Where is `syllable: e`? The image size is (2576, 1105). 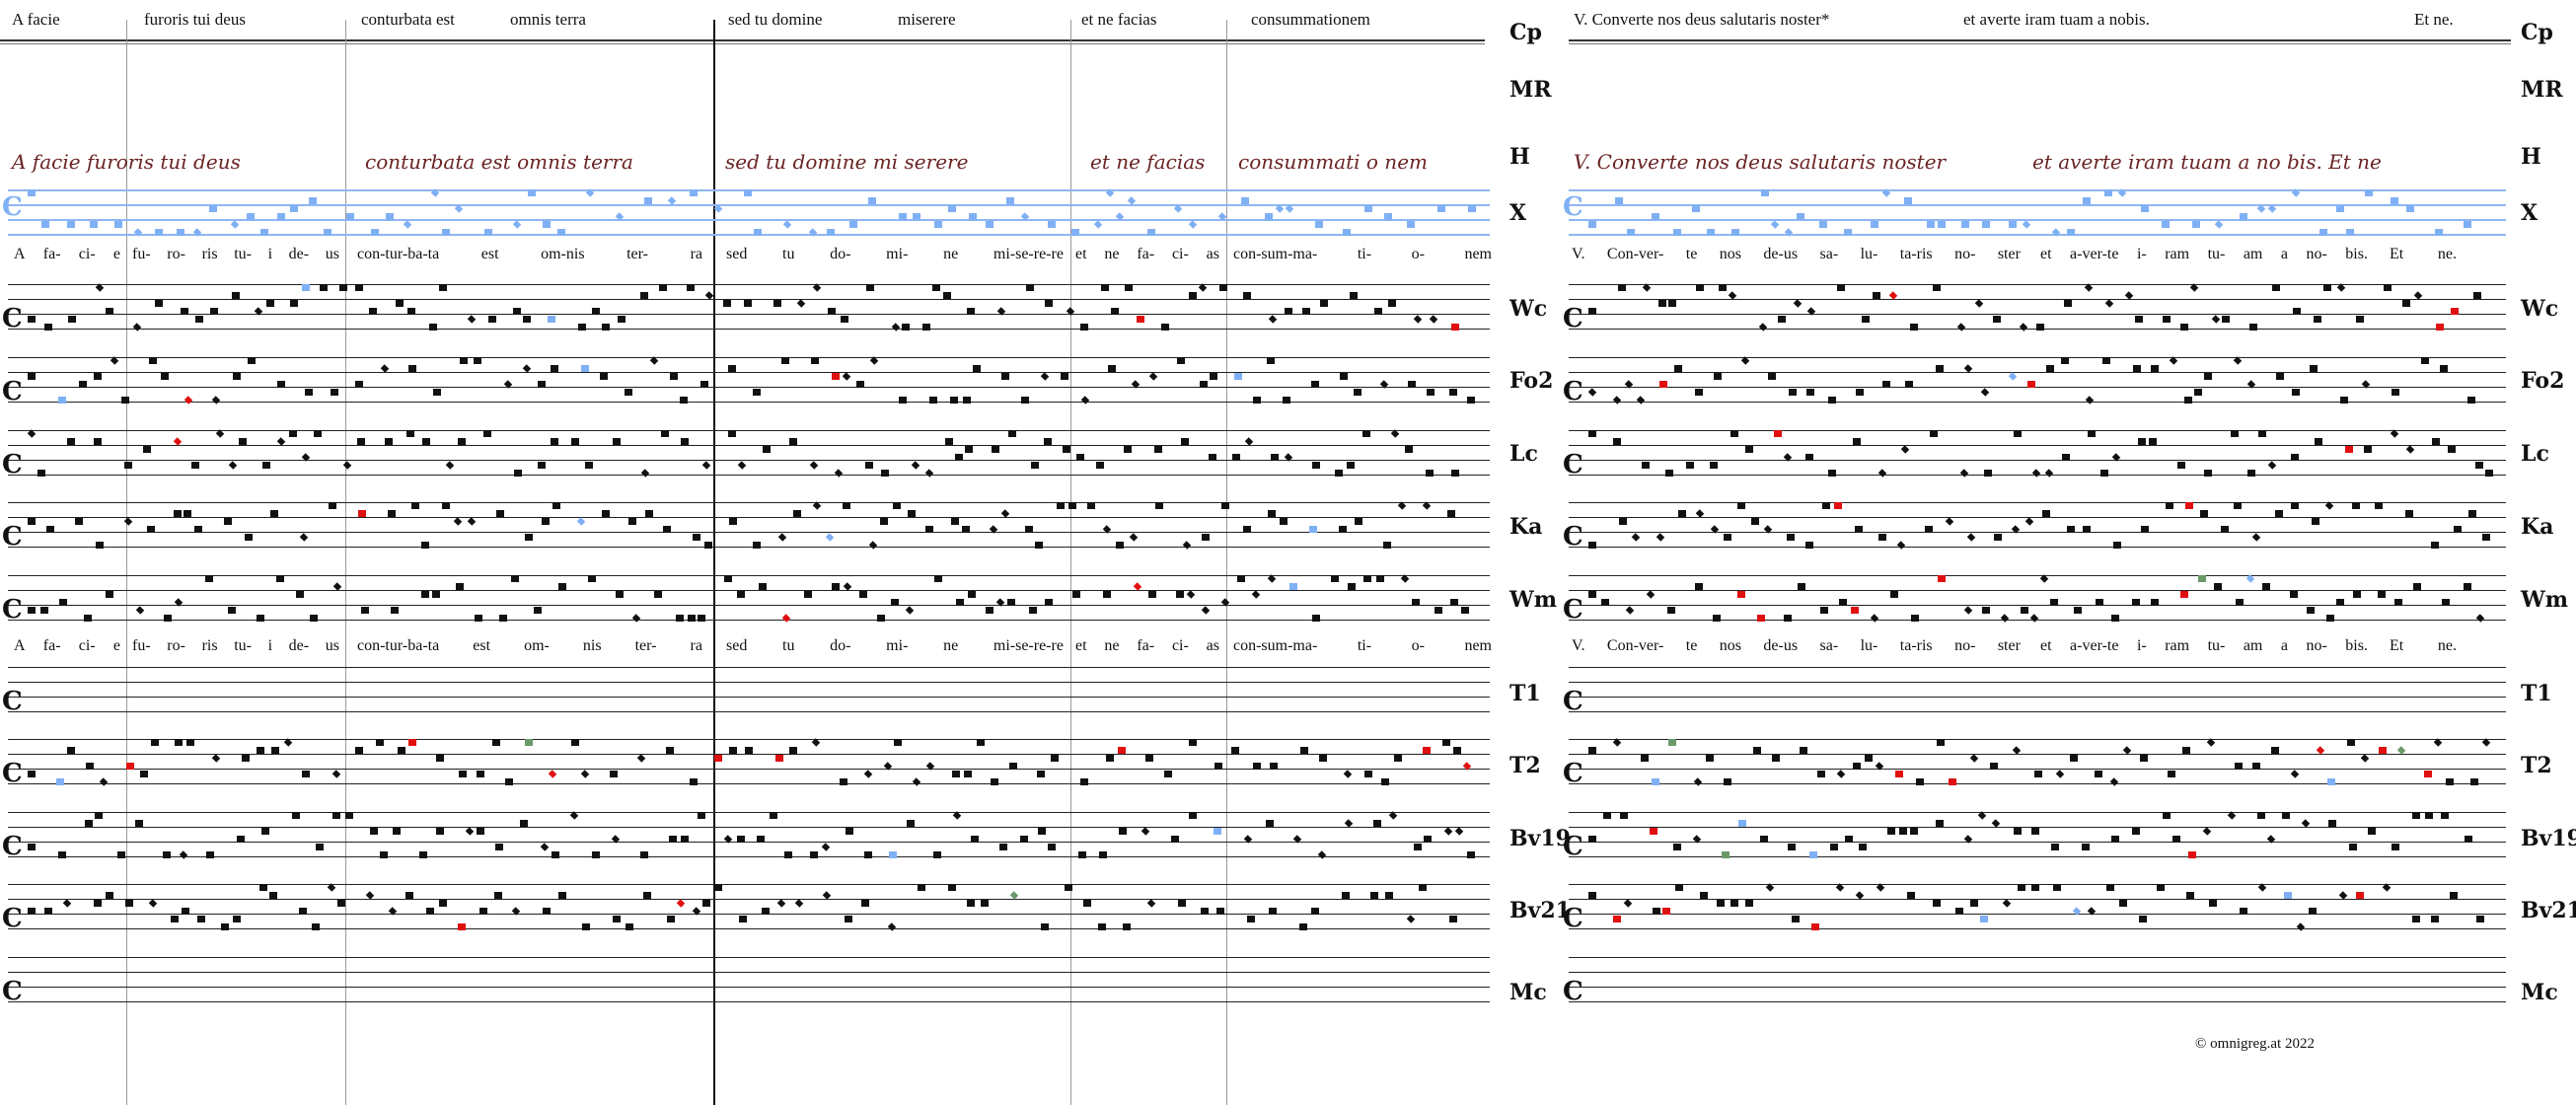
syllable: e is located at coordinates (116, 645).